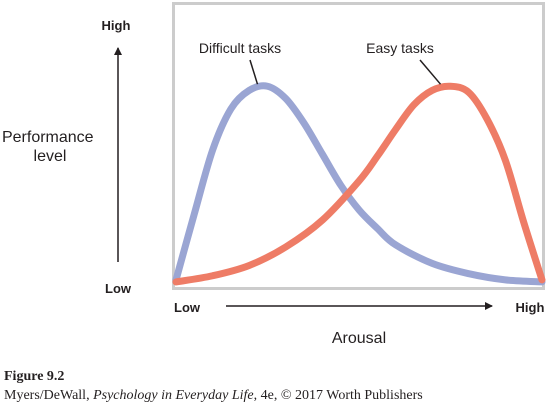 Image resolution: width=548 pixels, height=406 pixels. I want to click on difficult-tasks-leader, so click(254, 72).